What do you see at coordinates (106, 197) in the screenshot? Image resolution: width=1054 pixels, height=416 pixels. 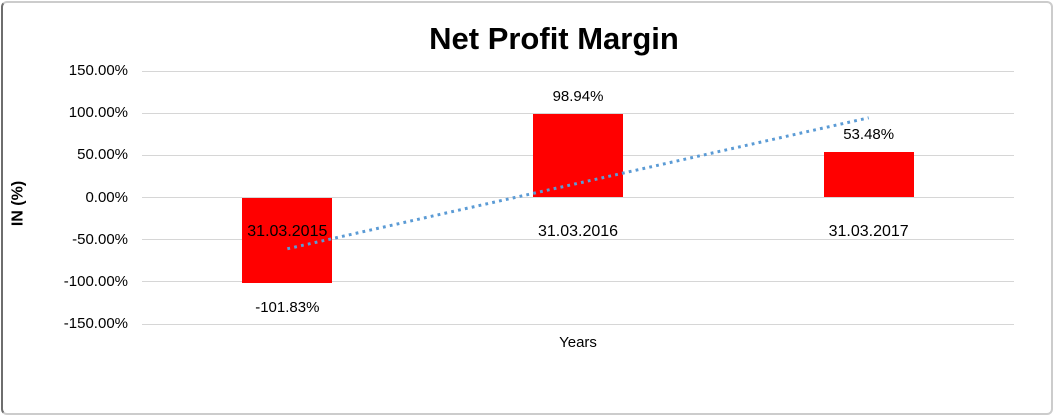 I see `y-tick-label: 0.00%` at bounding box center [106, 197].